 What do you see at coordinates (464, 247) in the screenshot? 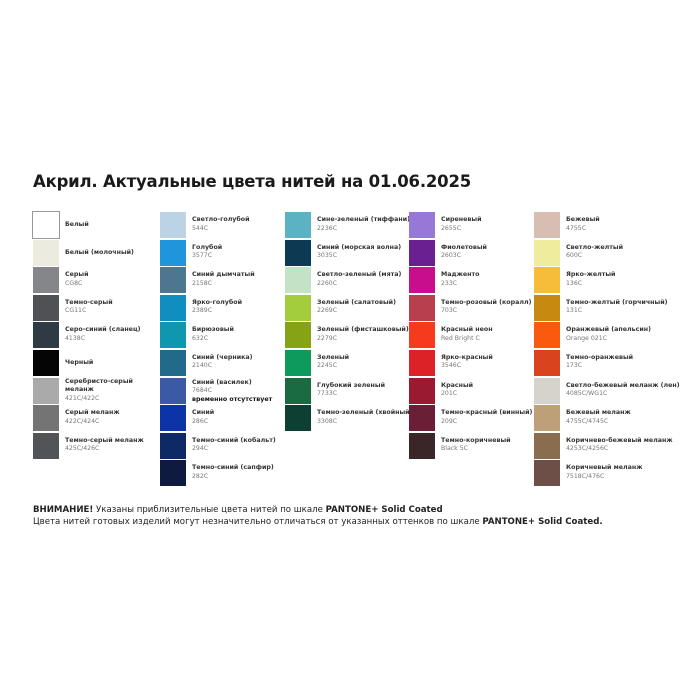
I see `color-name: Фиолетовый` at bounding box center [464, 247].